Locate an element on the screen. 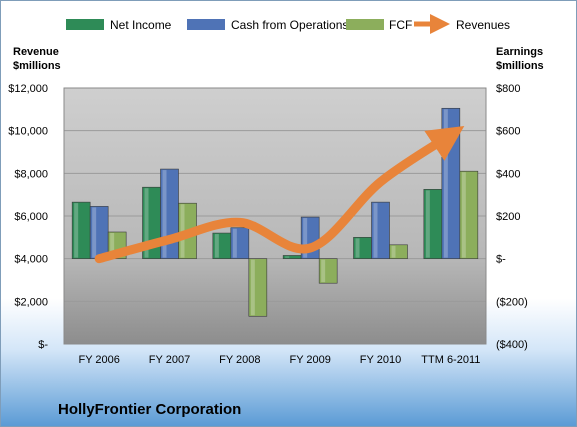 This screenshot has width=577, height=427. x-tick-label: FY 2010 is located at coordinates (380, 360).